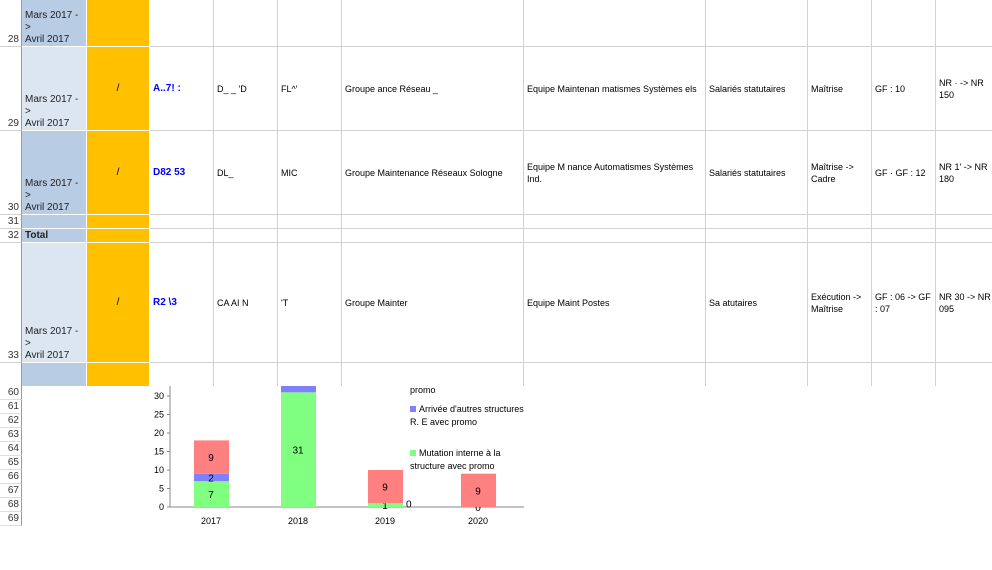  What do you see at coordinates (11, 374) in the screenshot?
I see `row-header` at bounding box center [11, 374].